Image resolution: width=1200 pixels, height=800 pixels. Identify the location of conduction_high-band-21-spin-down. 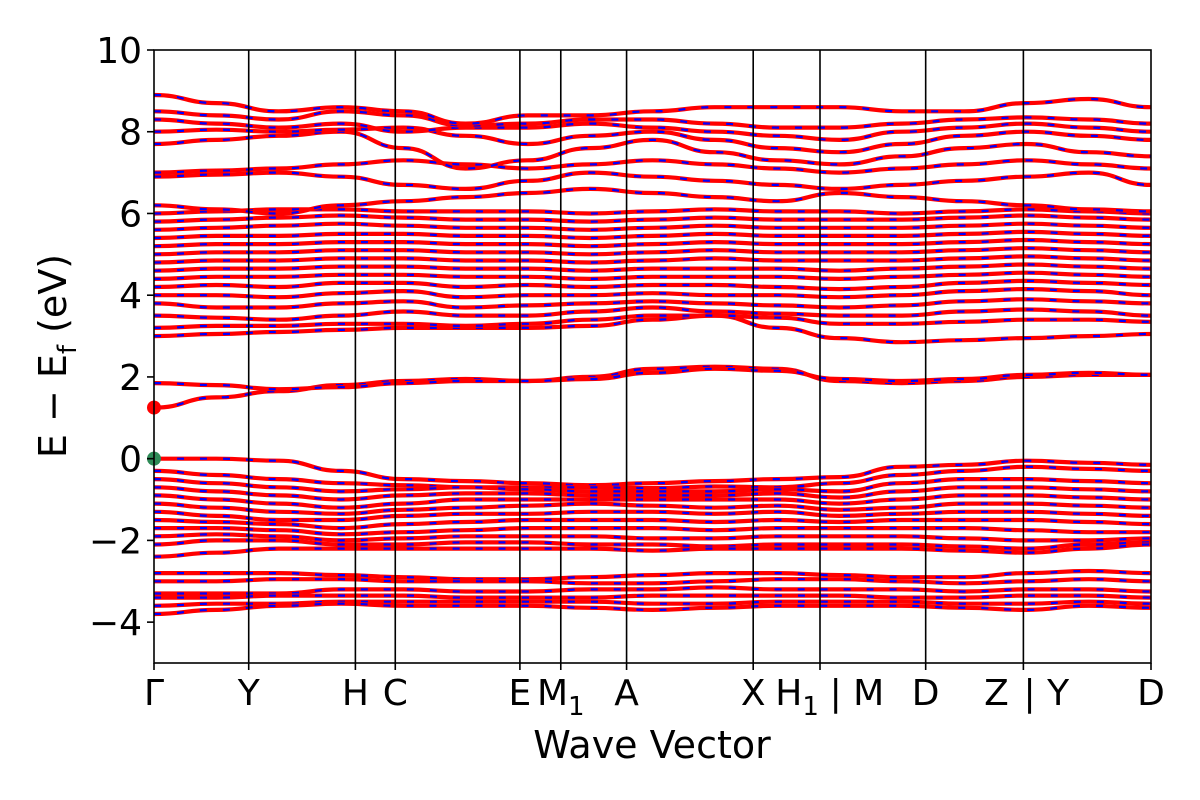
(652, 119).